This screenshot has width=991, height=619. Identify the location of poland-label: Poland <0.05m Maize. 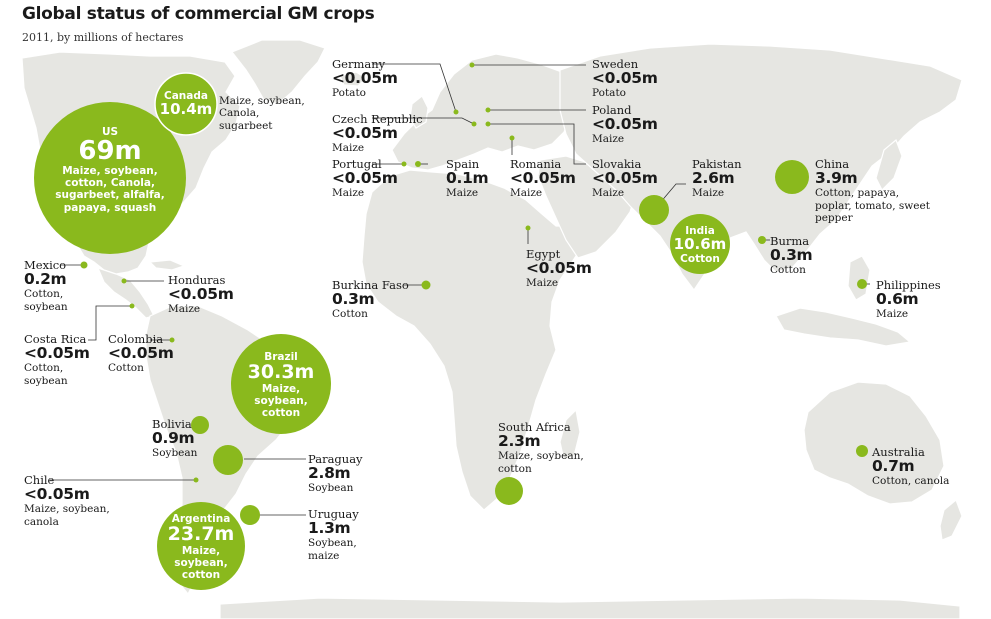
(625, 125).